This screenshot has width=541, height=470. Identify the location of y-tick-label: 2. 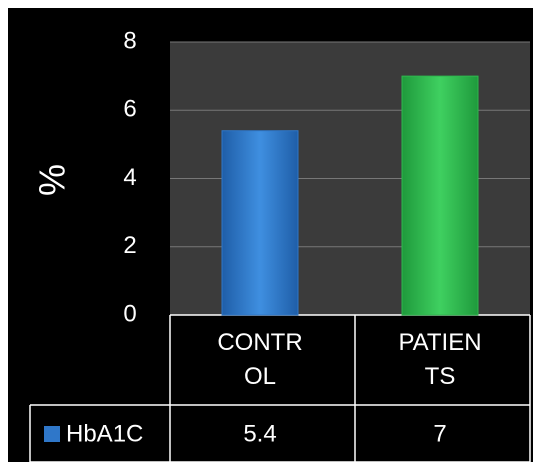
(129, 245).